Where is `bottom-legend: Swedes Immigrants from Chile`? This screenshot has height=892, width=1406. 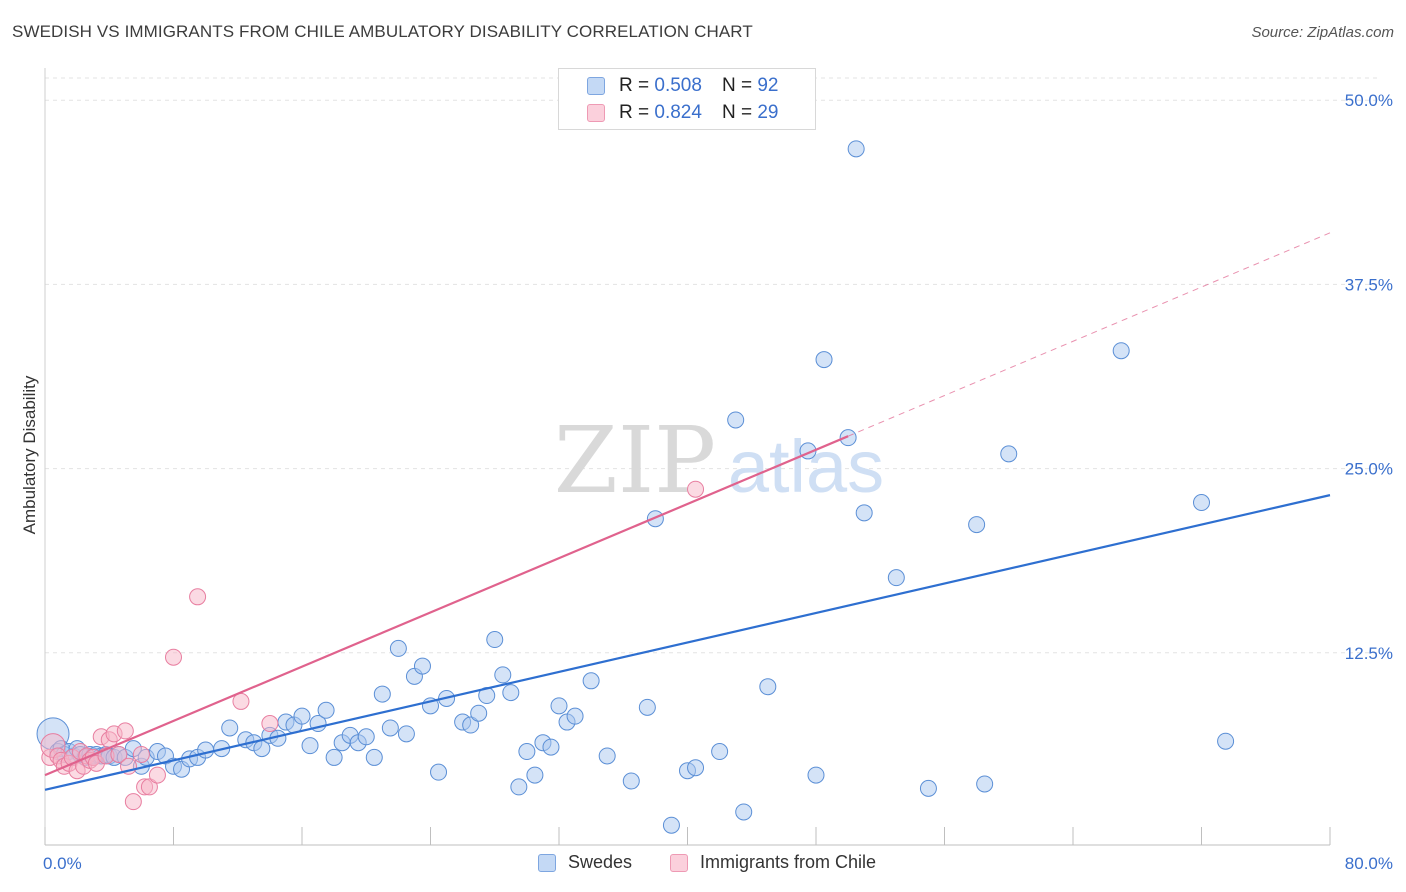
bottom-legend: Swedes Immigrants from Chile is located at coordinates (703, 865).